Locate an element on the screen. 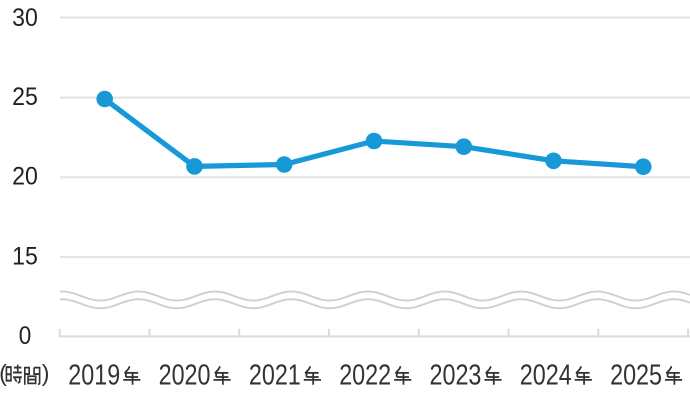  svg-text: 30 is located at coordinates (25, 18).